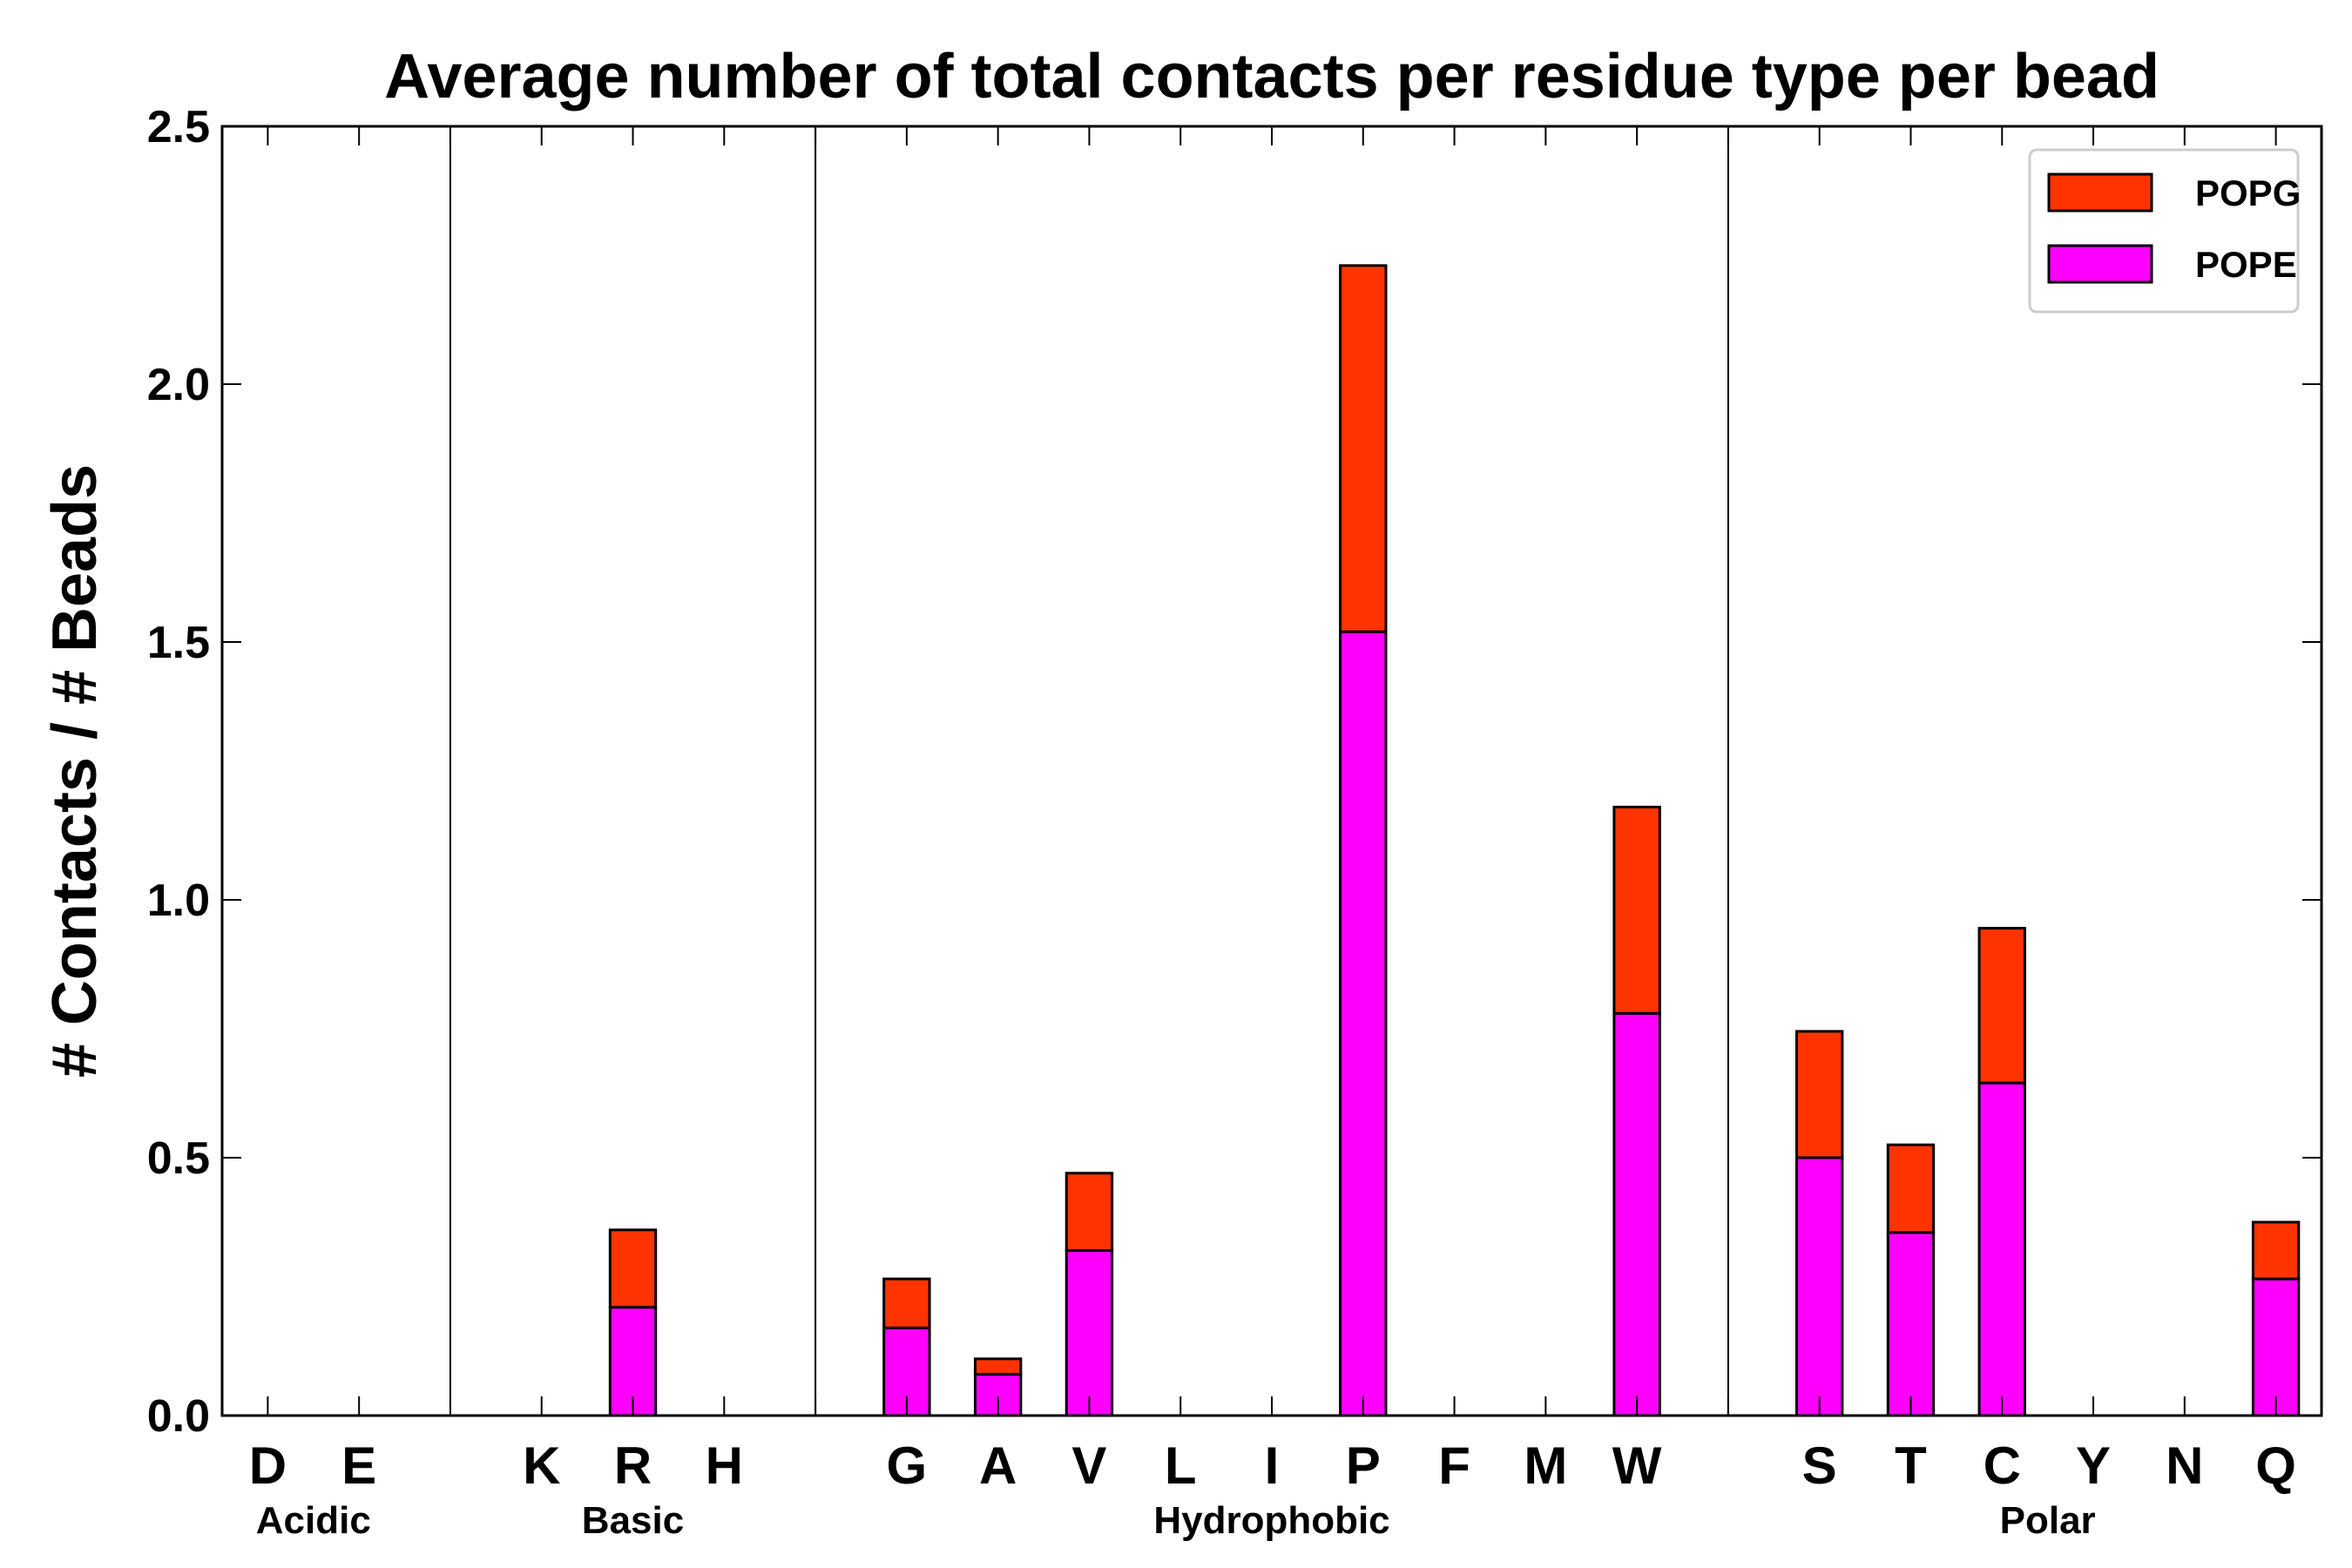 The image size is (2352, 1568). What do you see at coordinates (178, 1417) in the screenshot?
I see `y-tick-label: 0.0` at bounding box center [178, 1417].